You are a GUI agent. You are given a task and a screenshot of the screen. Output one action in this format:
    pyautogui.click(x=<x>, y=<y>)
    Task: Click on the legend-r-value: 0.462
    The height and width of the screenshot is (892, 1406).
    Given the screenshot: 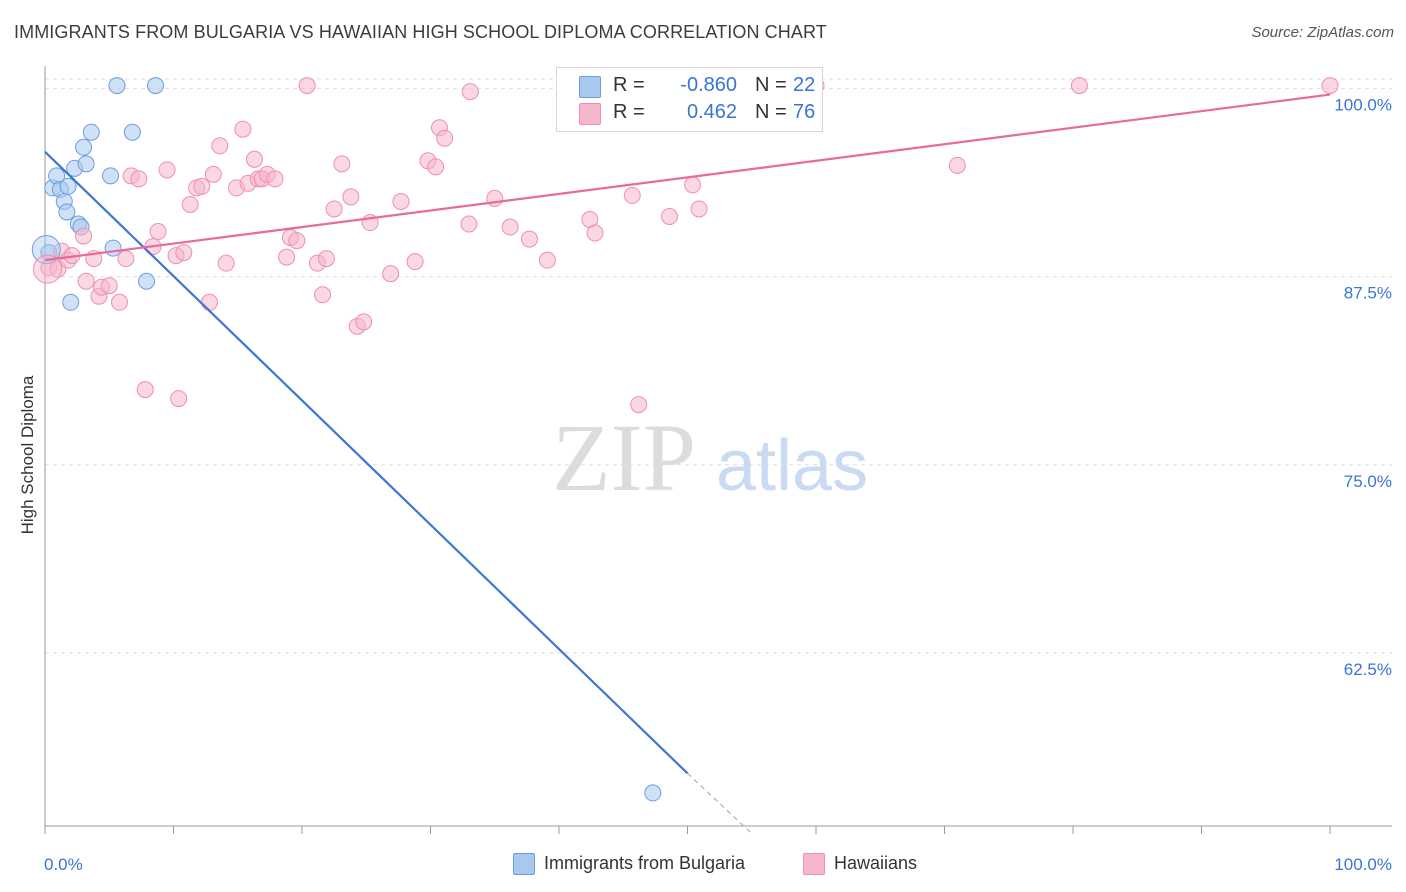 What is the action you would take?
    pyautogui.click(x=711, y=112)
    